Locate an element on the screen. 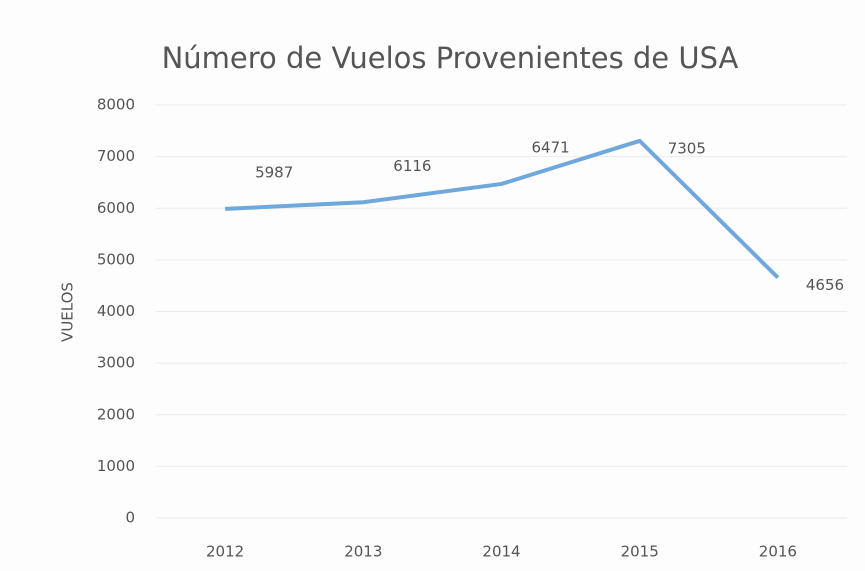  y-tick-label: 1000 is located at coordinates (116, 466).